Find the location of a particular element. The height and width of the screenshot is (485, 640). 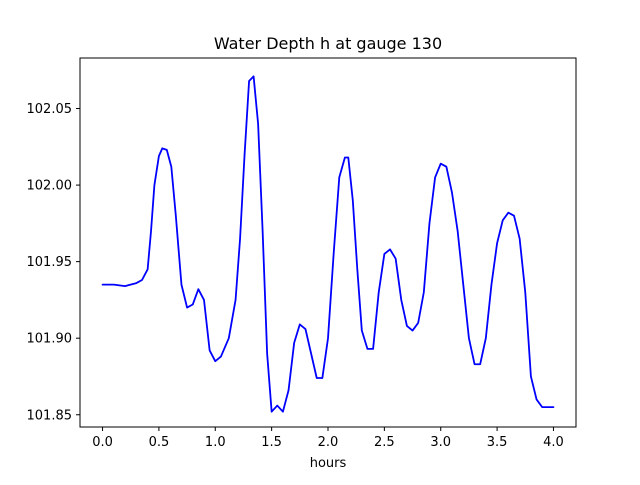

y-tick-label: 101.95 is located at coordinates (50, 262).